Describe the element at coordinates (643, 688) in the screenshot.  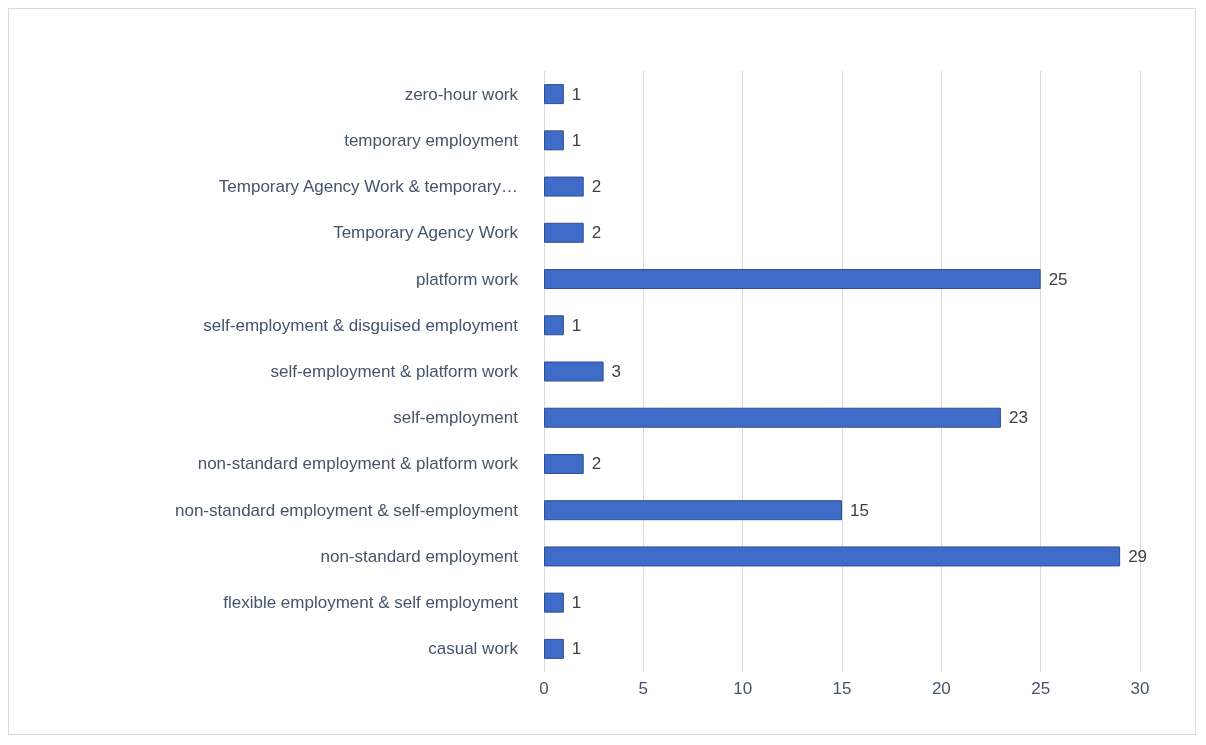
I see `x-tick-label: 5` at that location.